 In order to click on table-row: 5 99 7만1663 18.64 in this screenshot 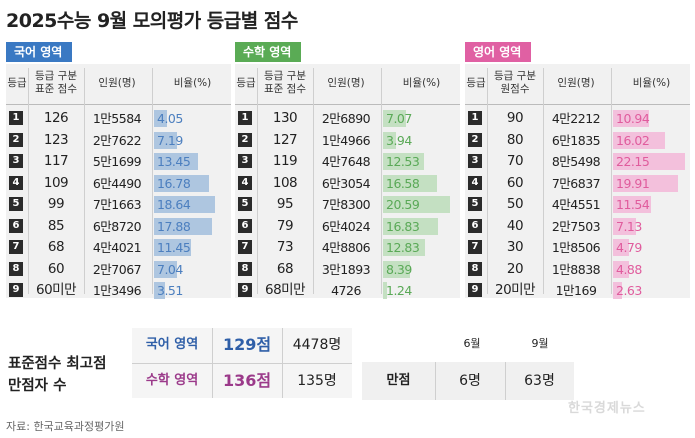, I will do `click(118, 204)`.